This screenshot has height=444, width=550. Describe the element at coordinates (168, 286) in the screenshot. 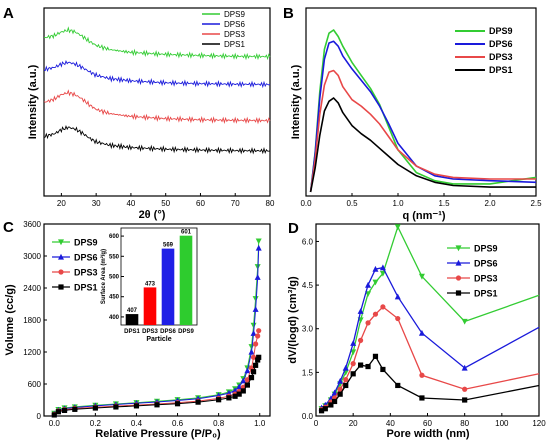

I see `inset-bar-dps6` at that location.